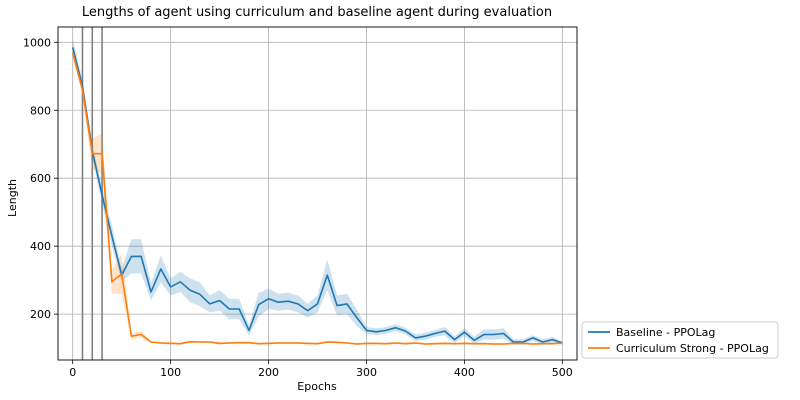 The height and width of the screenshot is (400, 800). What do you see at coordinates (665, 332) in the screenshot?
I see `legend-label-series-1: Baseline - PPOLag` at bounding box center [665, 332].